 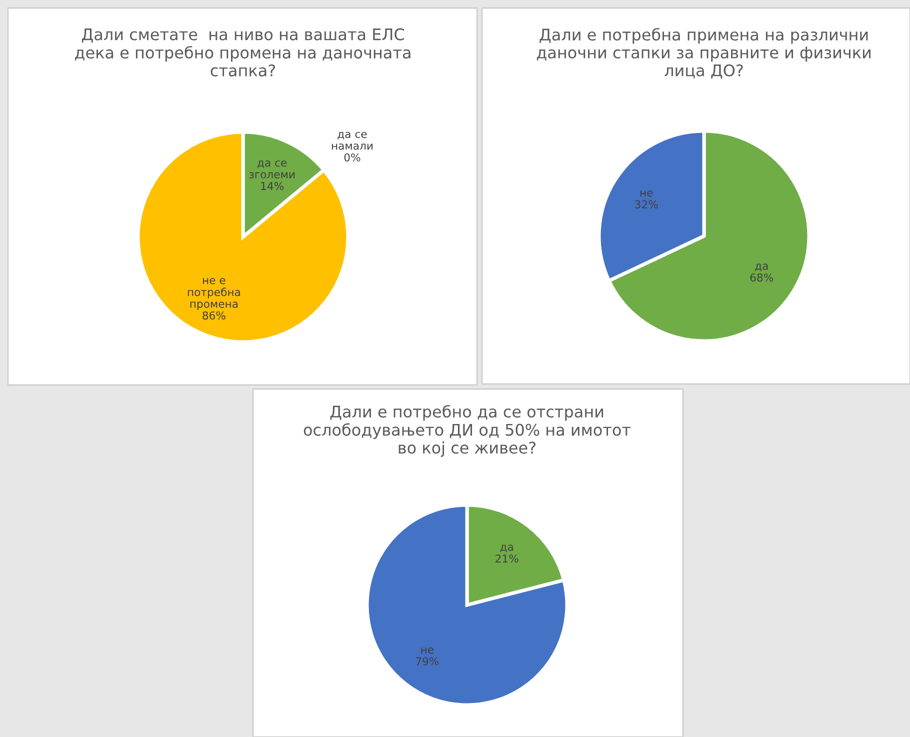 What do you see at coordinates (214, 315) in the screenshot?
I see `data-label: 86%` at bounding box center [214, 315].